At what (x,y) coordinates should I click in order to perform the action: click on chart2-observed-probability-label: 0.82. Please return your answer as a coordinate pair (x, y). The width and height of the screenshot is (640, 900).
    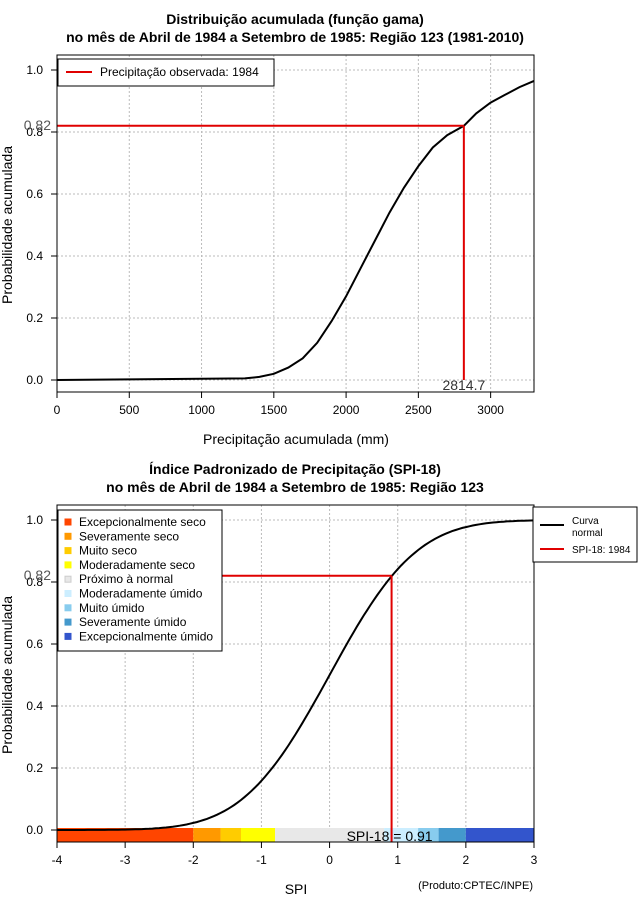
    Looking at the image, I should click on (37, 575).